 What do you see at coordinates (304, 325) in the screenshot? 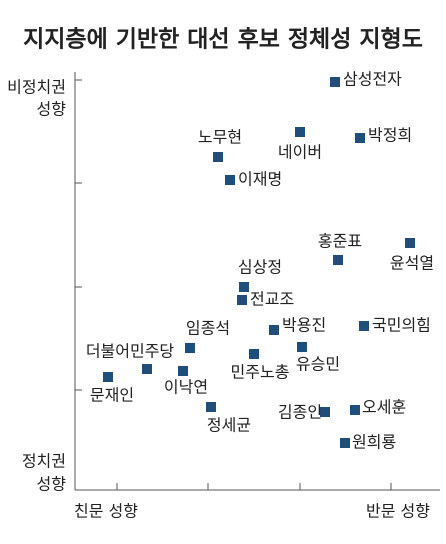
I see `node-label: 박용진` at bounding box center [304, 325].